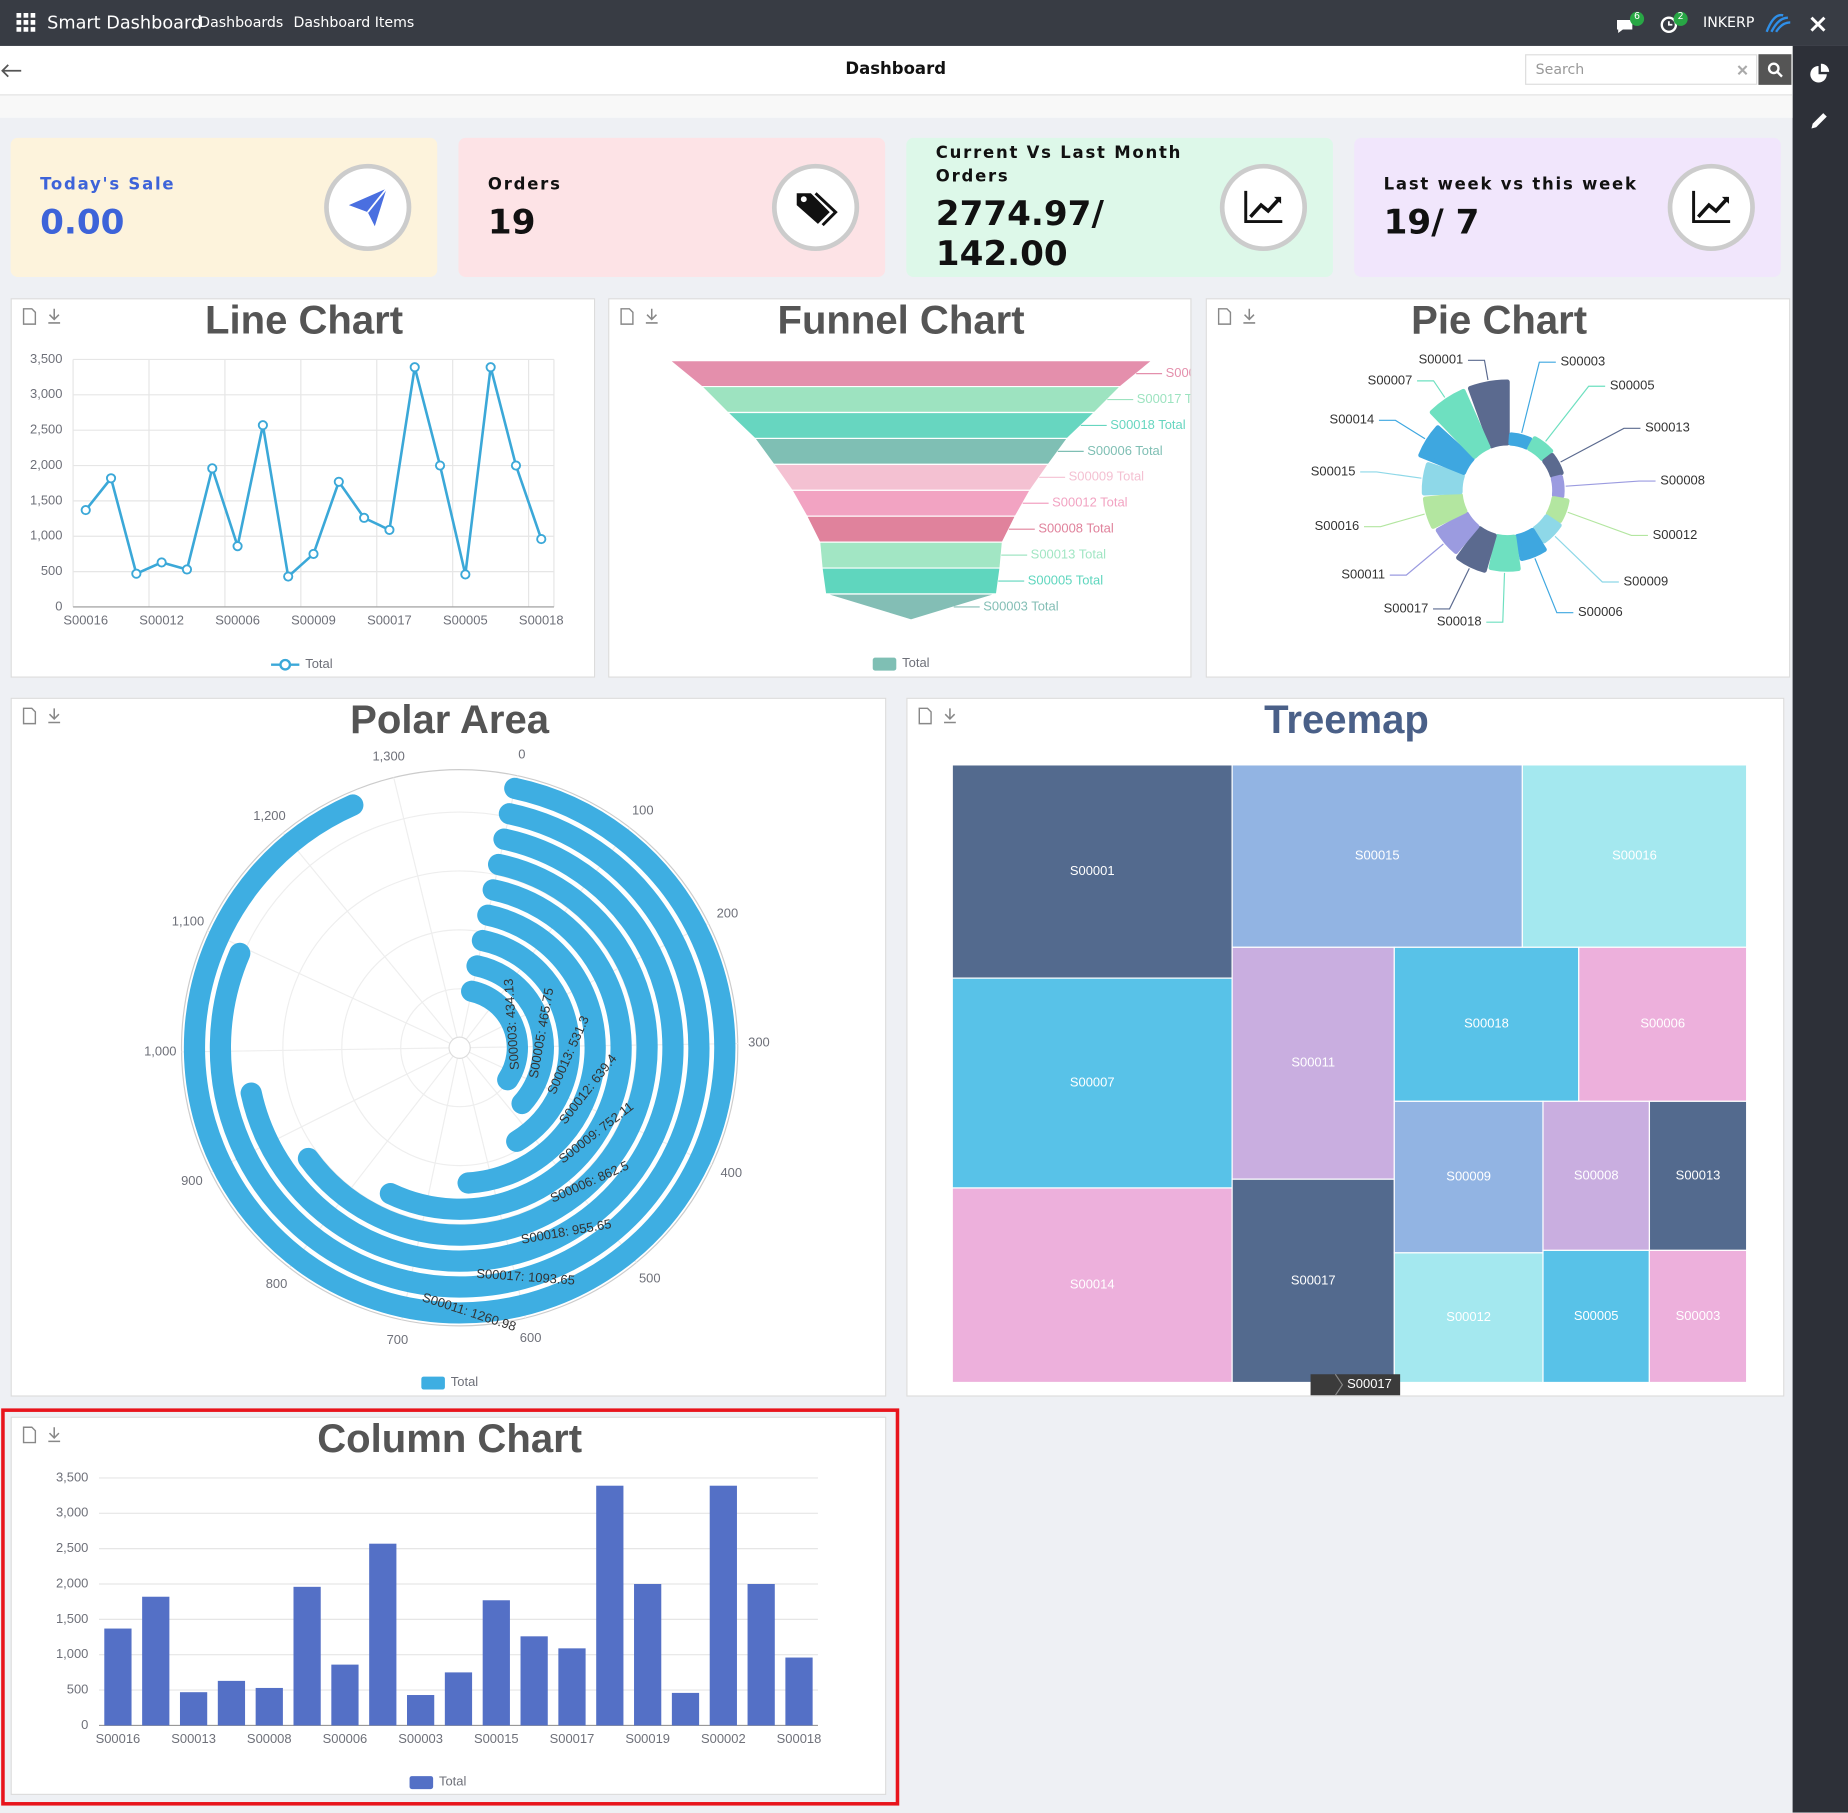 The height and width of the screenshot is (1813, 1848). Describe the element at coordinates (46, 429) in the screenshot. I see `y-tick-label: 2,500` at that location.